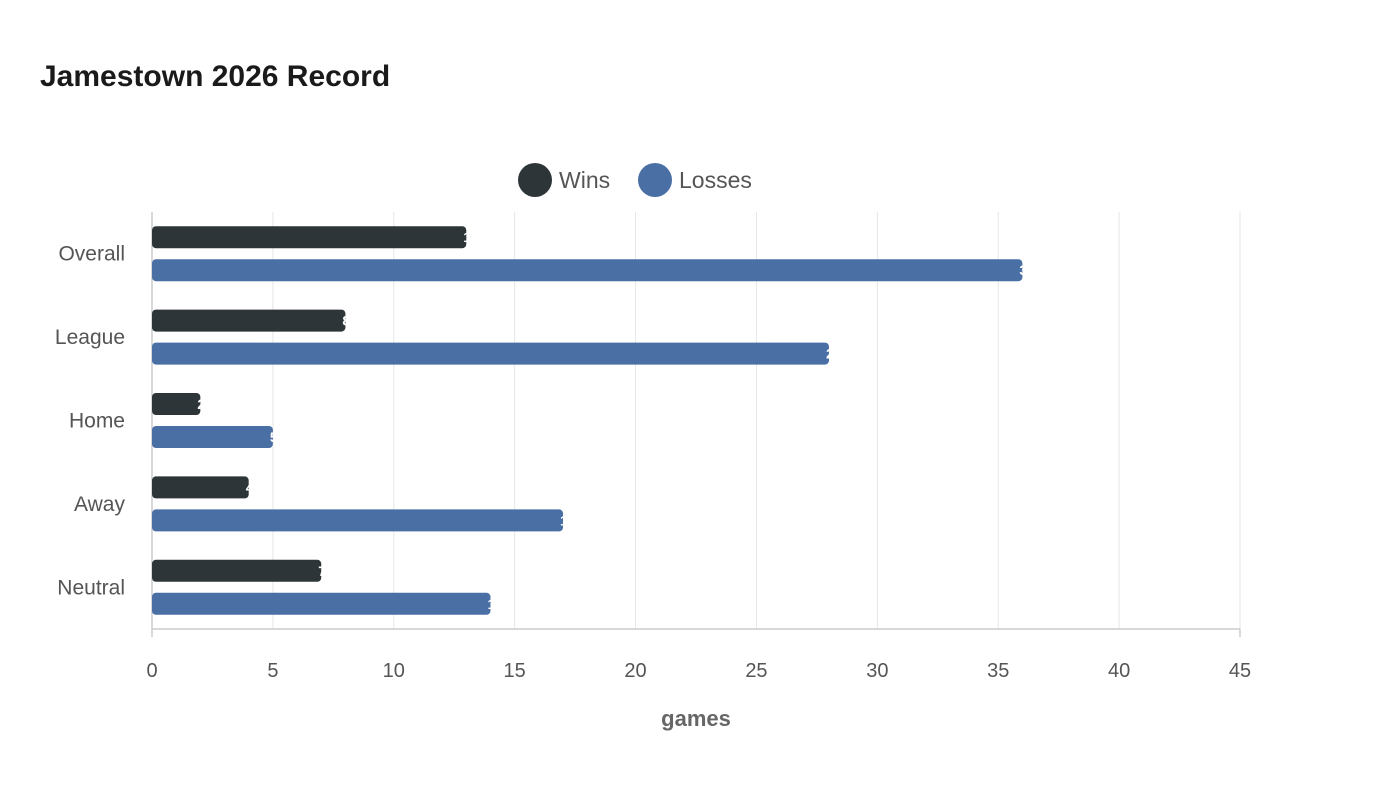 Image resolution: width=1400 pixels, height=800 pixels. What do you see at coordinates (309, 237) in the screenshot?
I see `bar-wins-overall` at bounding box center [309, 237].